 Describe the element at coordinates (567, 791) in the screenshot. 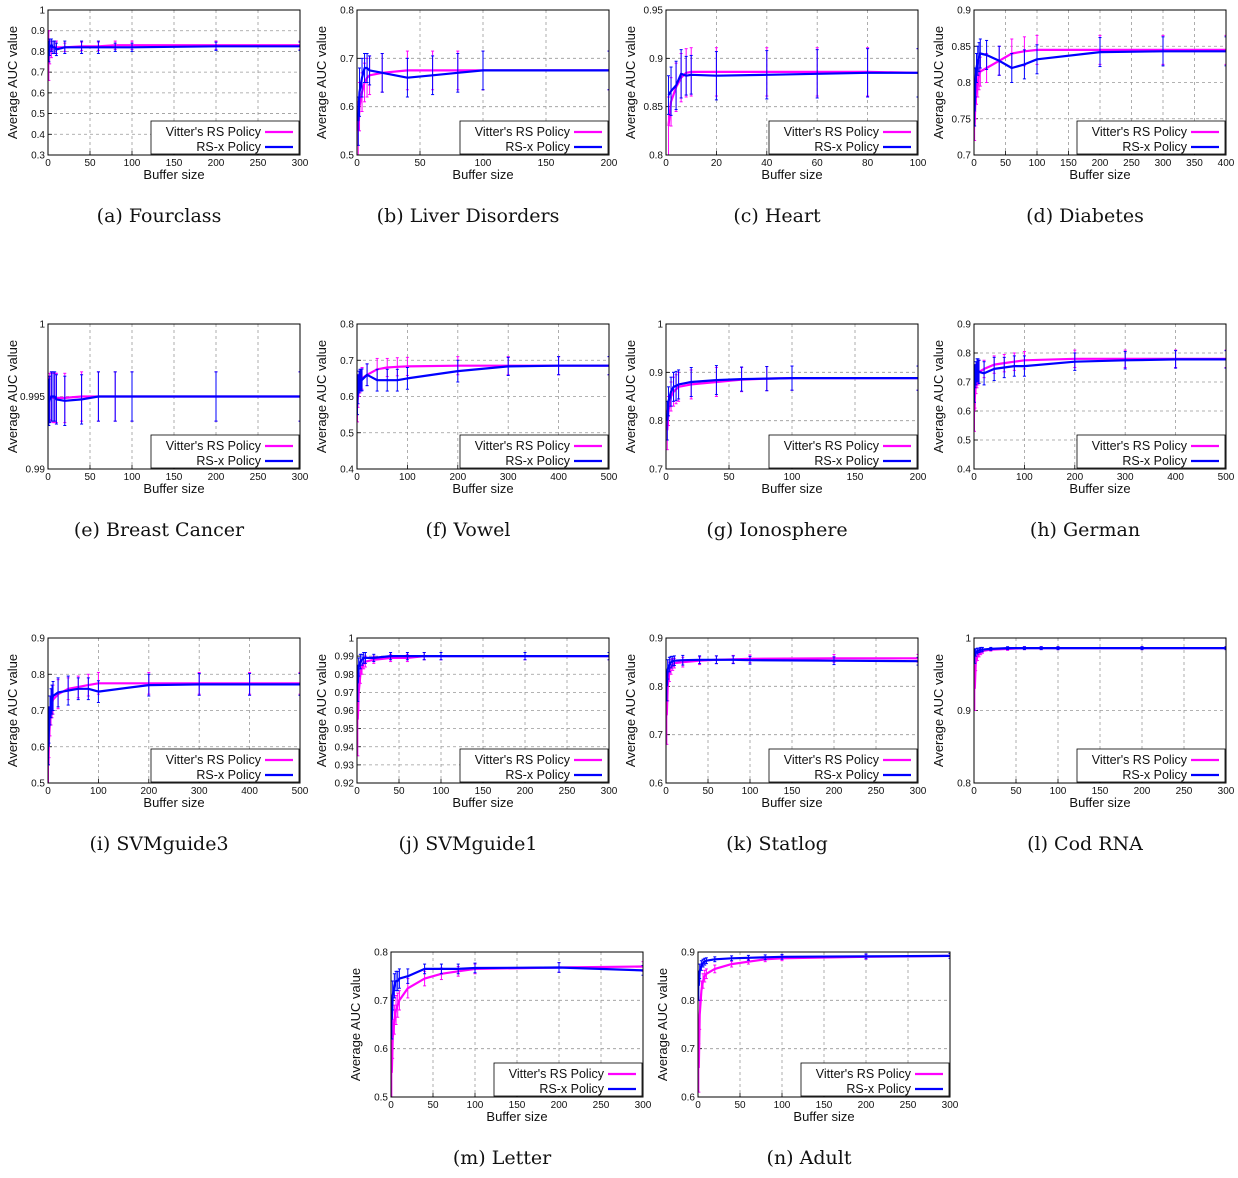

I see `x-tick-label: 250` at that location.